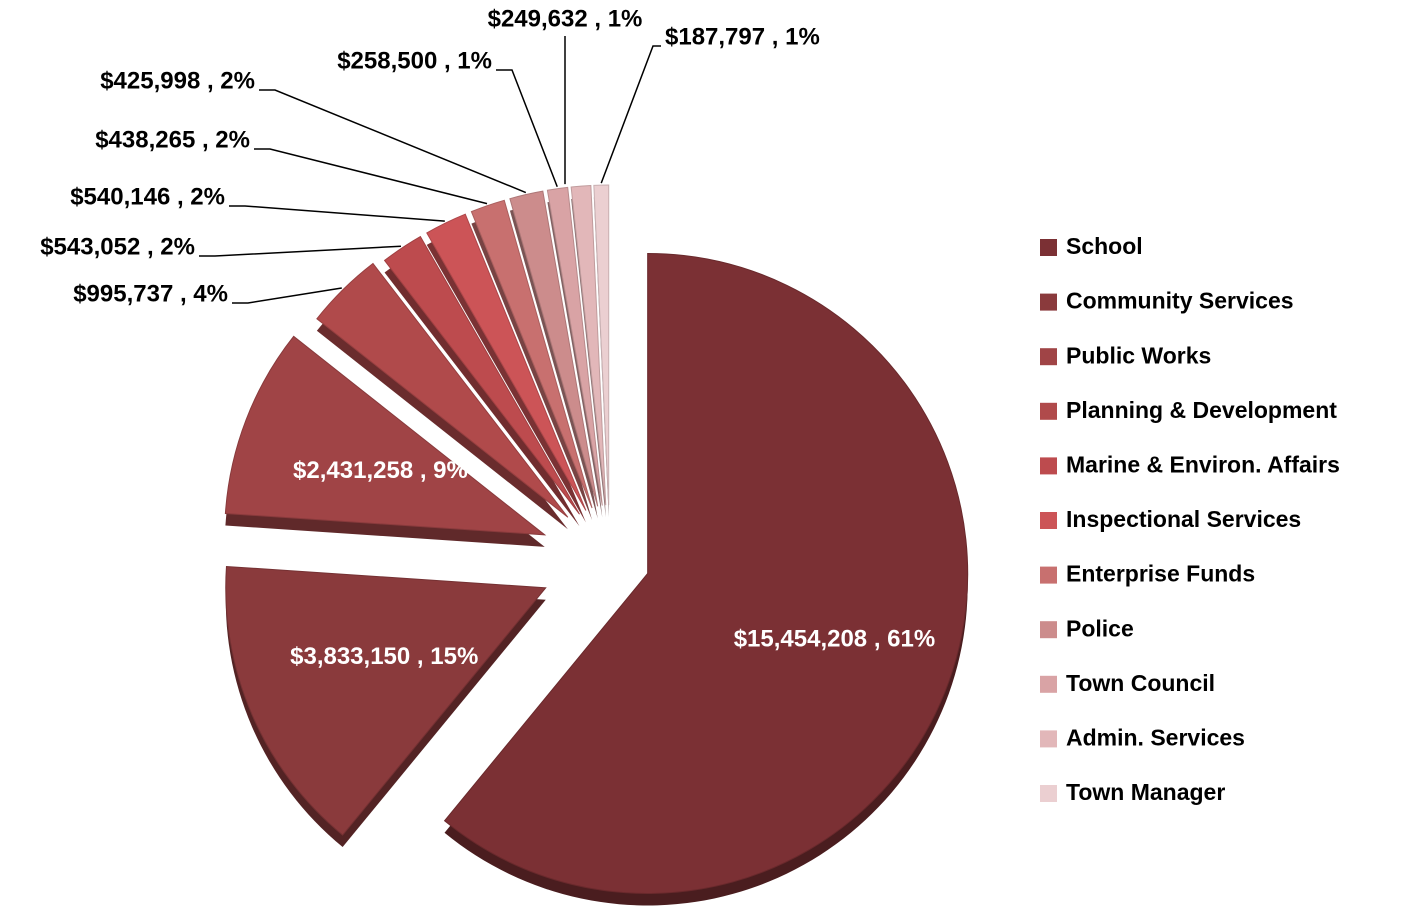  Describe the element at coordinates (565, 18) in the screenshot. I see `data-label: $249,632 , 1%` at that location.